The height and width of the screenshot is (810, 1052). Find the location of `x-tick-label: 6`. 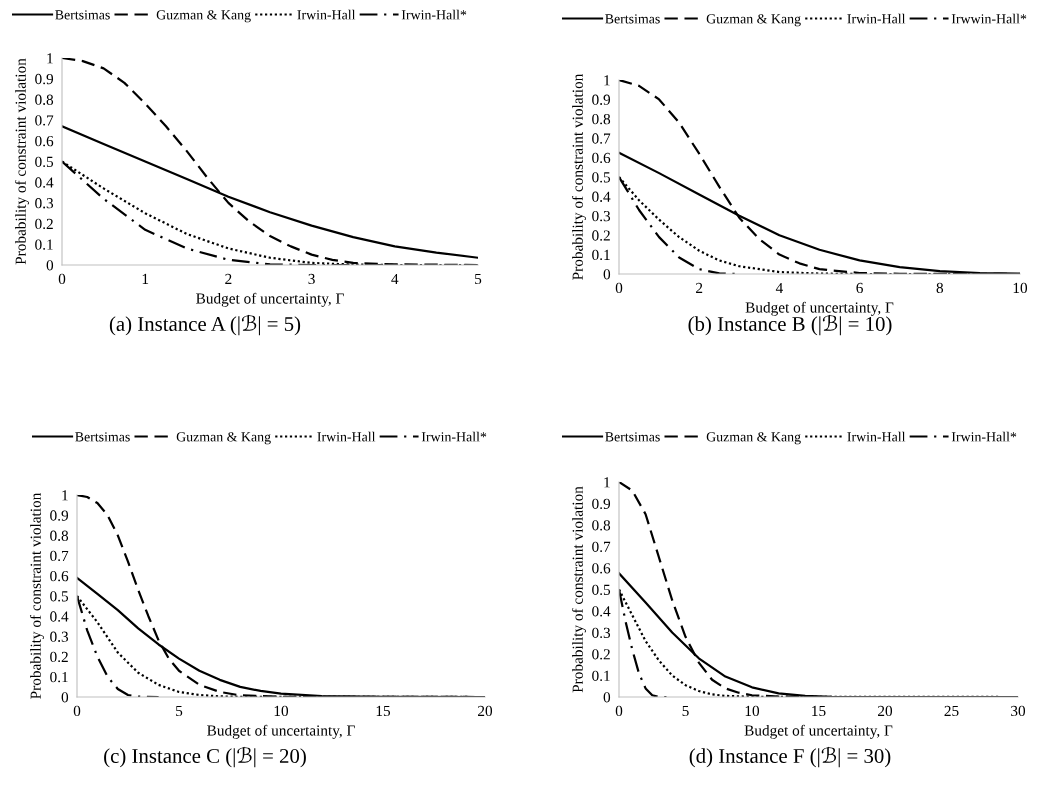

x-tick-label: 6 is located at coordinates (859, 288).